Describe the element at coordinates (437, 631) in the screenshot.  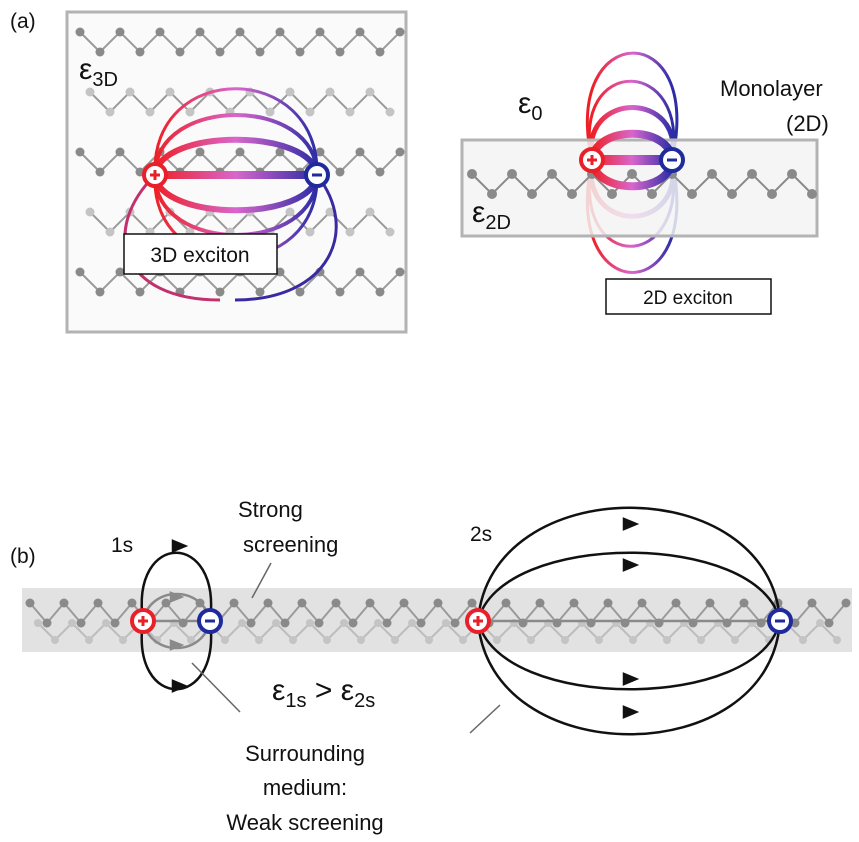
I see `lattice-bond` at that location.